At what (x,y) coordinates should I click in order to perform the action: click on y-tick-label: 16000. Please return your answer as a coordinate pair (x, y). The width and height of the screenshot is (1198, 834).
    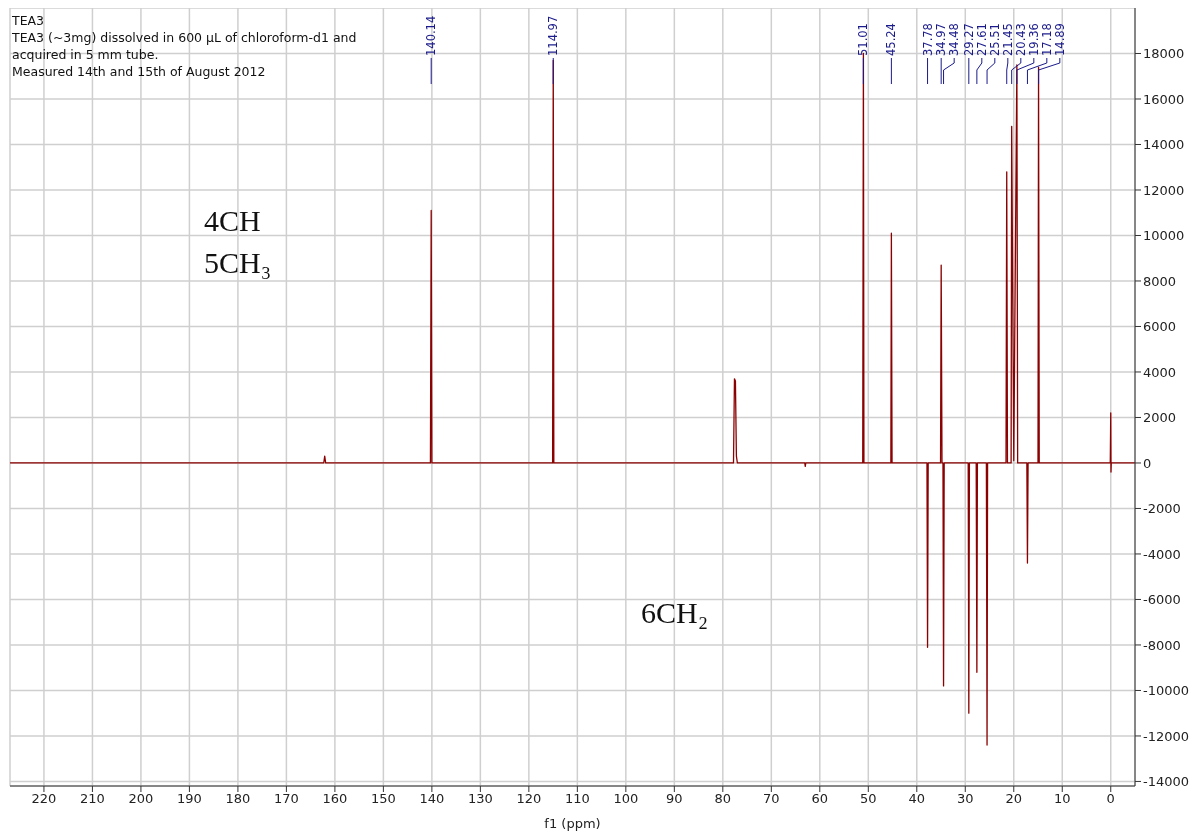
    Looking at the image, I should click on (1164, 99).